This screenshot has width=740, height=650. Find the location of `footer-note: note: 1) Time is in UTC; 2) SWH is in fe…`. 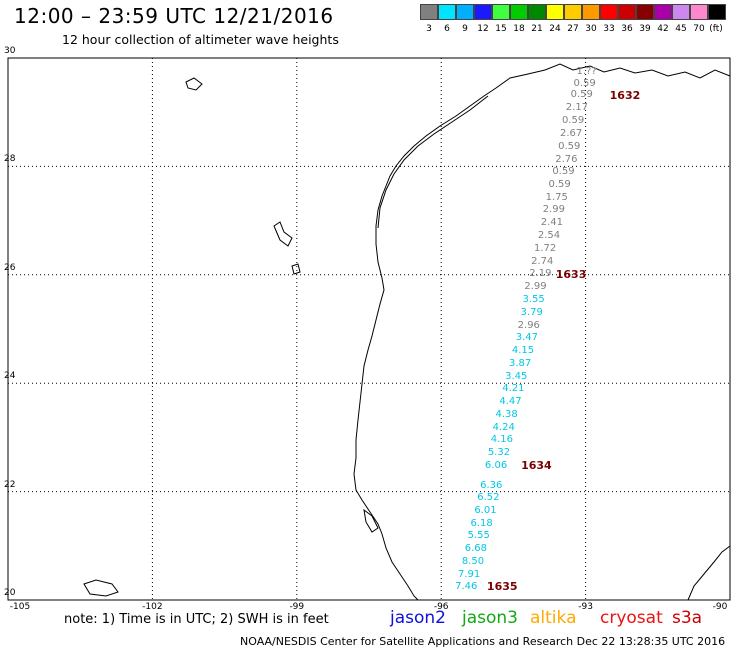

footer-note: note: 1) Time is in UTC; 2) SWH is in fe… is located at coordinates (196, 619).